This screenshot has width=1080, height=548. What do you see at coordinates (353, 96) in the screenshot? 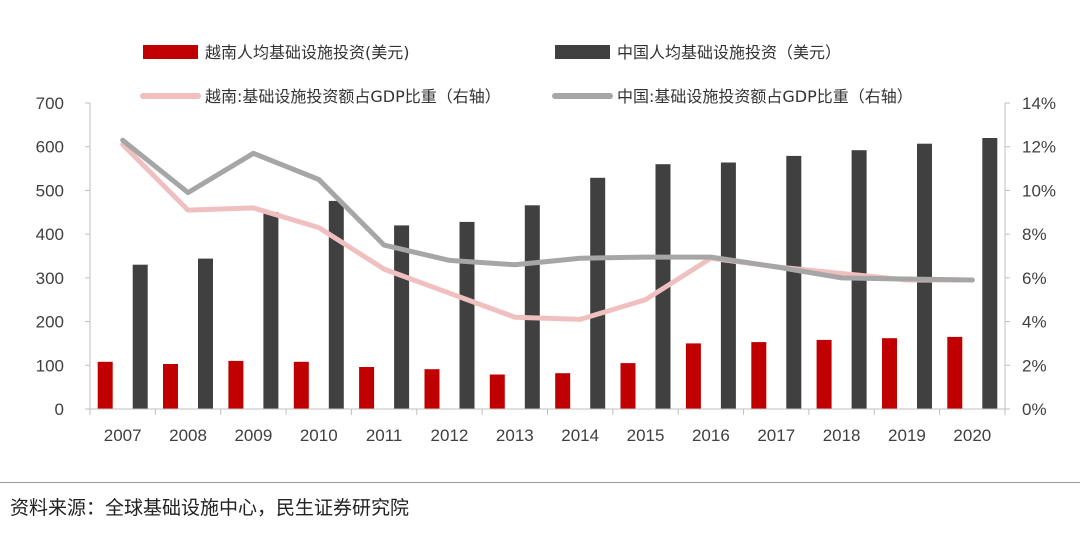
I see `legend-label: 越南:基础设施投资额占GDP比重（右轴）` at bounding box center [353, 96].